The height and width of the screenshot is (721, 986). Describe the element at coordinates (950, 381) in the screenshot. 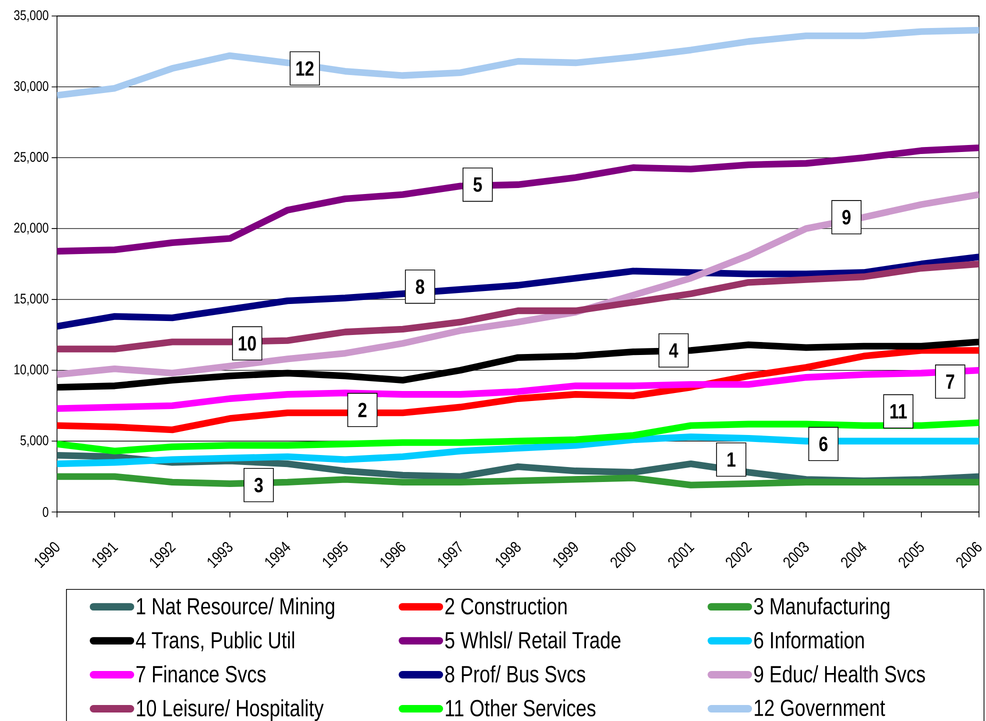

I see `annotation: 7` at that location.